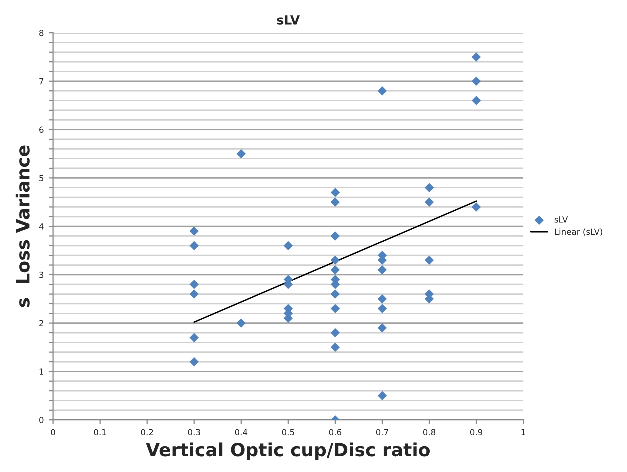 The width and height of the screenshot is (627, 472). I want to click on x-tick-label: 0.7, so click(382, 432).